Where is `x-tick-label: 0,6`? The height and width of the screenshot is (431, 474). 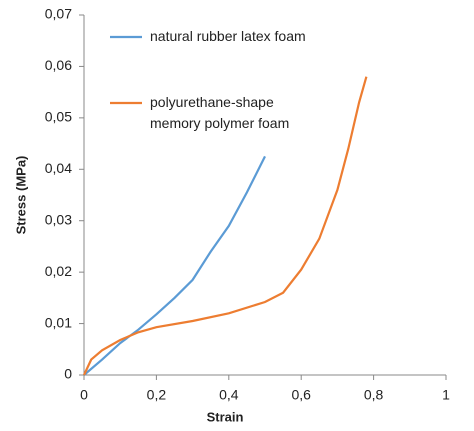 x-tick-label: 0,6 is located at coordinates (301, 395).